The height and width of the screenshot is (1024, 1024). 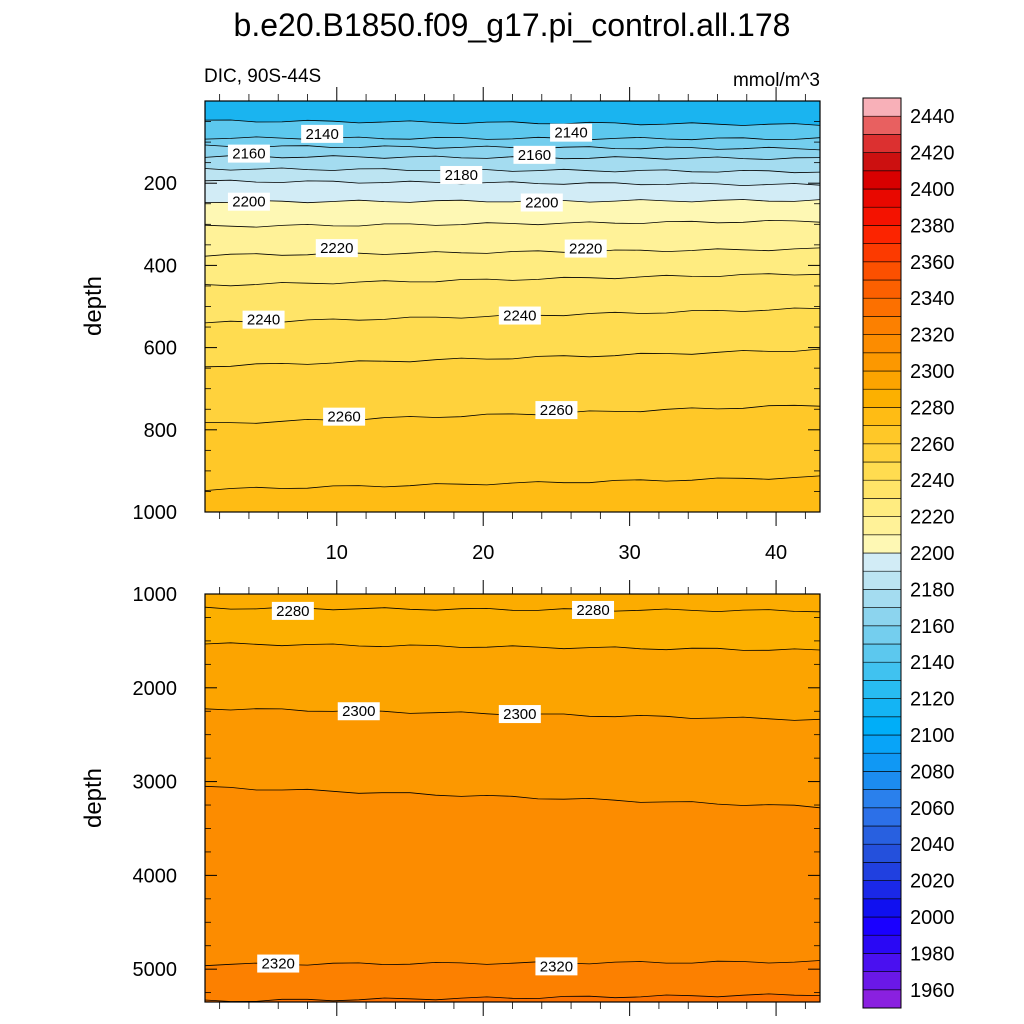 I want to click on x-tick-label: 20, so click(x=483, y=553).